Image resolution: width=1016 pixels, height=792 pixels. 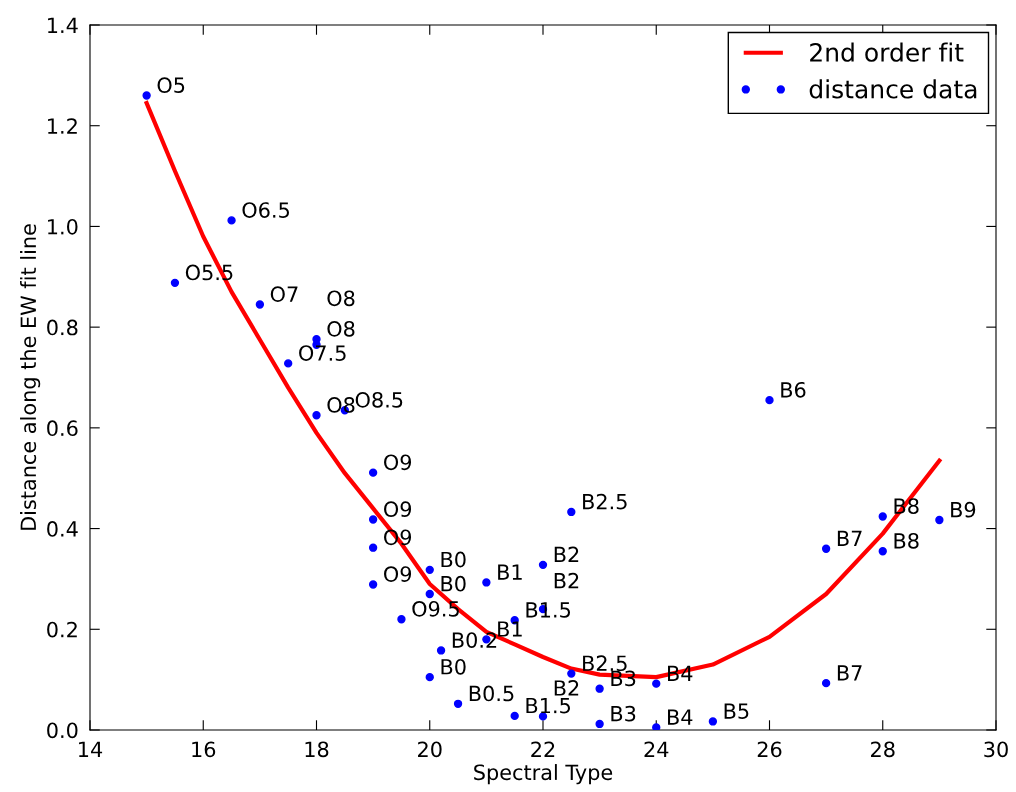 What do you see at coordinates (680, 717) in the screenshot?
I see `annotation: B4` at bounding box center [680, 717].